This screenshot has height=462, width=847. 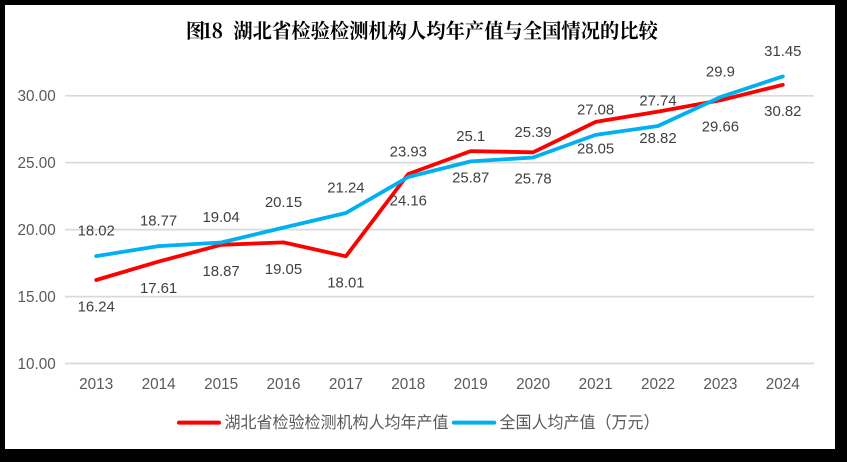 I want to click on svg-text: 21.24, so click(x=345, y=188).